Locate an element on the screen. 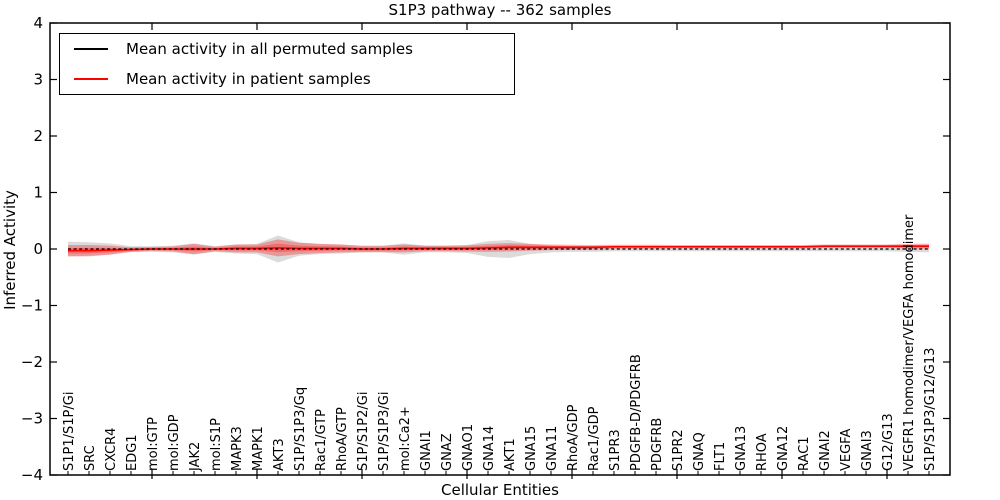 This screenshot has height=500, width=1000. x-tick-label: GNA11 is located at coordinates (552, 448).